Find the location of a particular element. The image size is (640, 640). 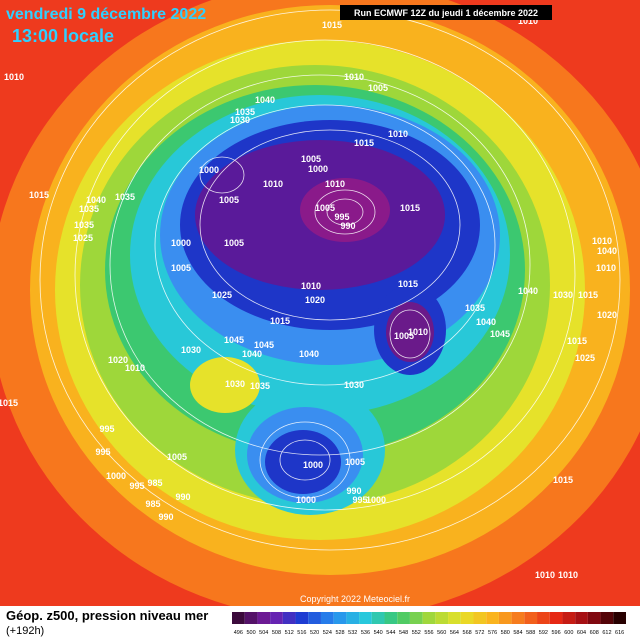

colorbar-label: 520 is located at coordinates (314, 633).